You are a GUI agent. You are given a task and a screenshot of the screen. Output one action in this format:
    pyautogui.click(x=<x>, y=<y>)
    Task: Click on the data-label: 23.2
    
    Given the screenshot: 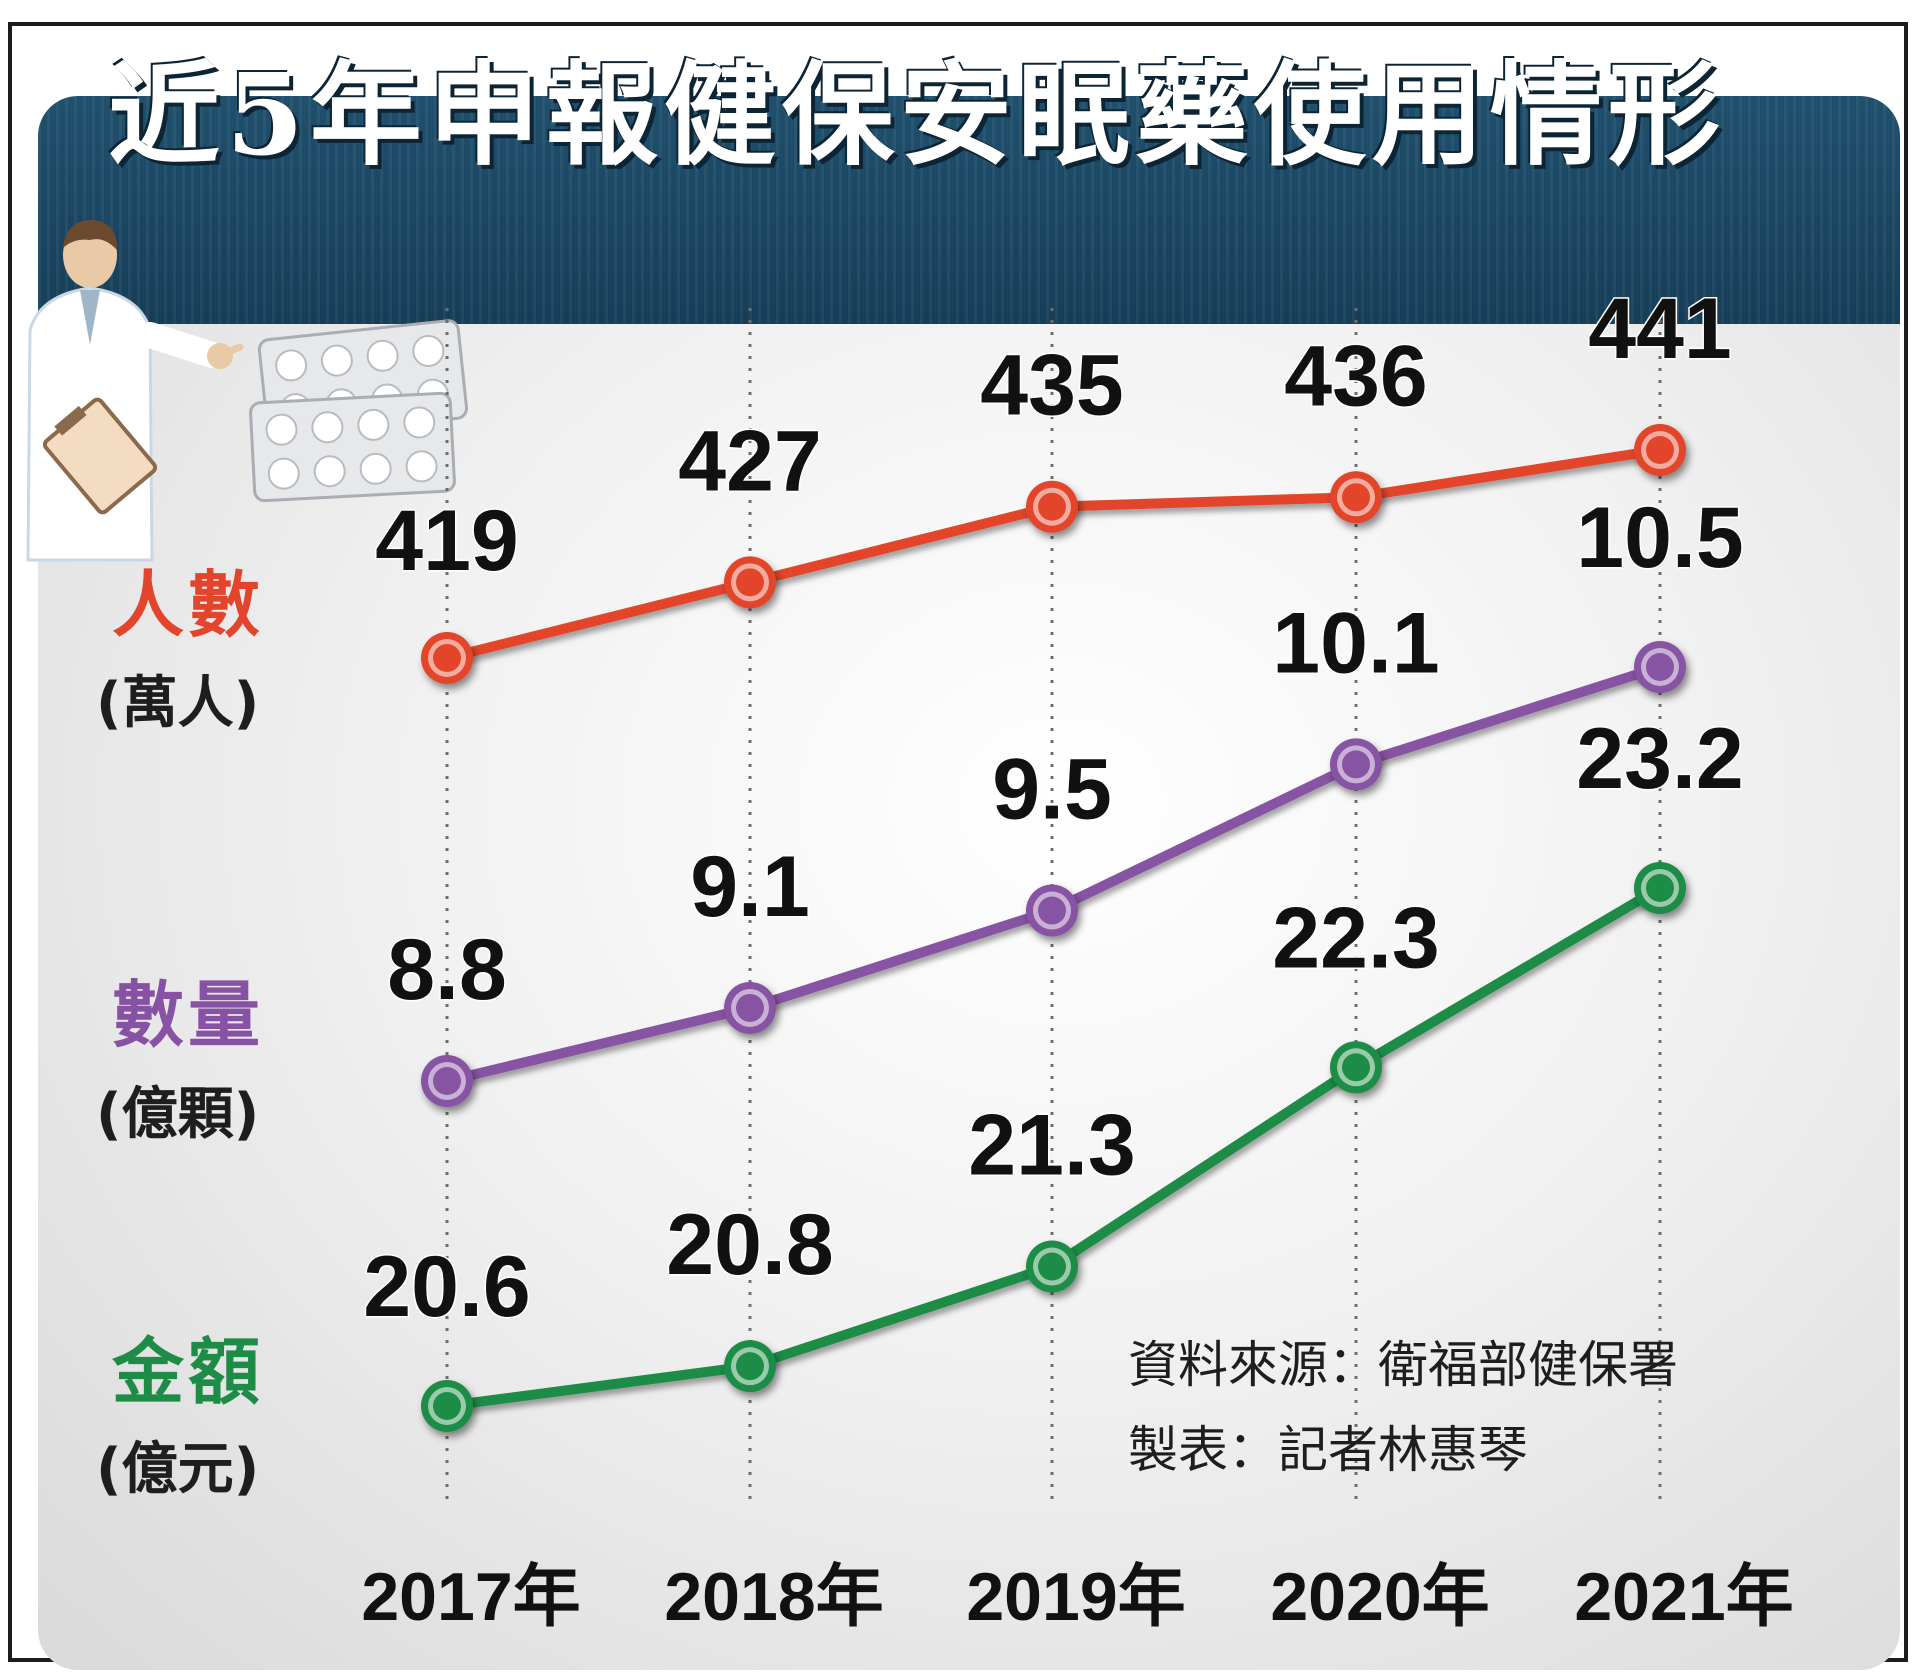 What is the action you would take?
    pyautogui.click(x=1659, y=759)
    